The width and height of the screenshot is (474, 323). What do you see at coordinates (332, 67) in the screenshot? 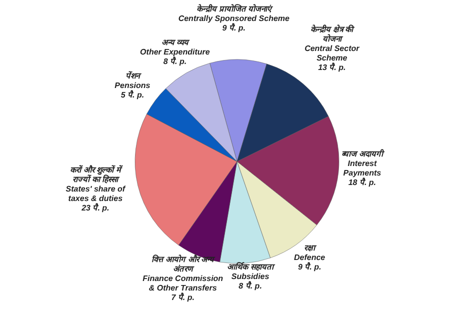
I see `data-label: 13 पै. p.` at bounding box center [332, 67].